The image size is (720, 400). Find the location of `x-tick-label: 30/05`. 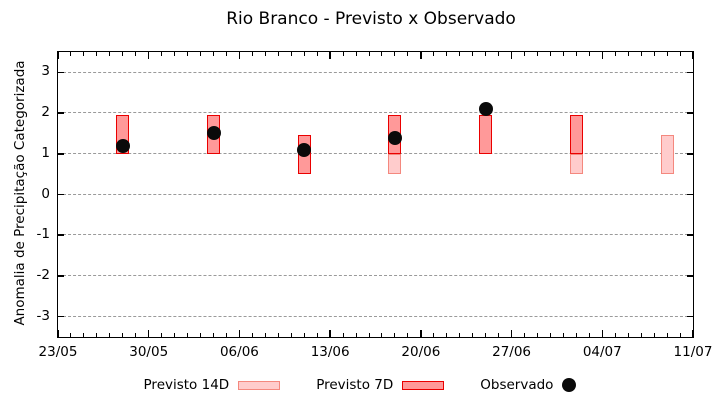

x-tick-label: 30/05 is located at coordinates (149, 352).